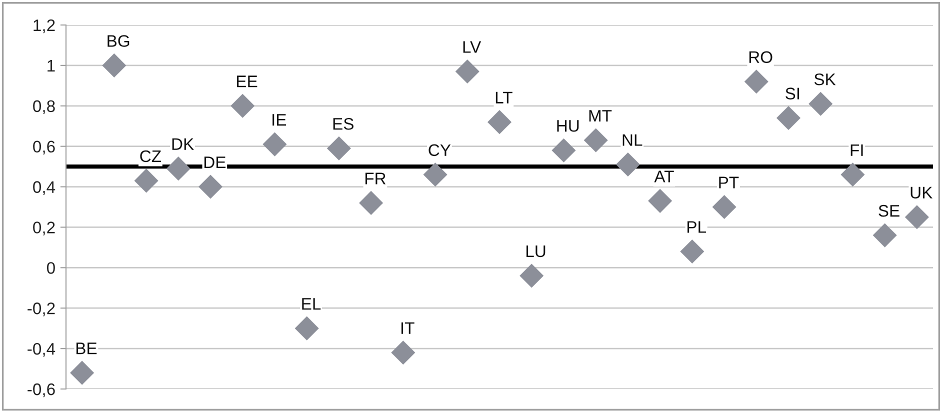 This screenshot has height=411, width=942. I want to click on y-tick-label: -0,4, so click(42, 349).